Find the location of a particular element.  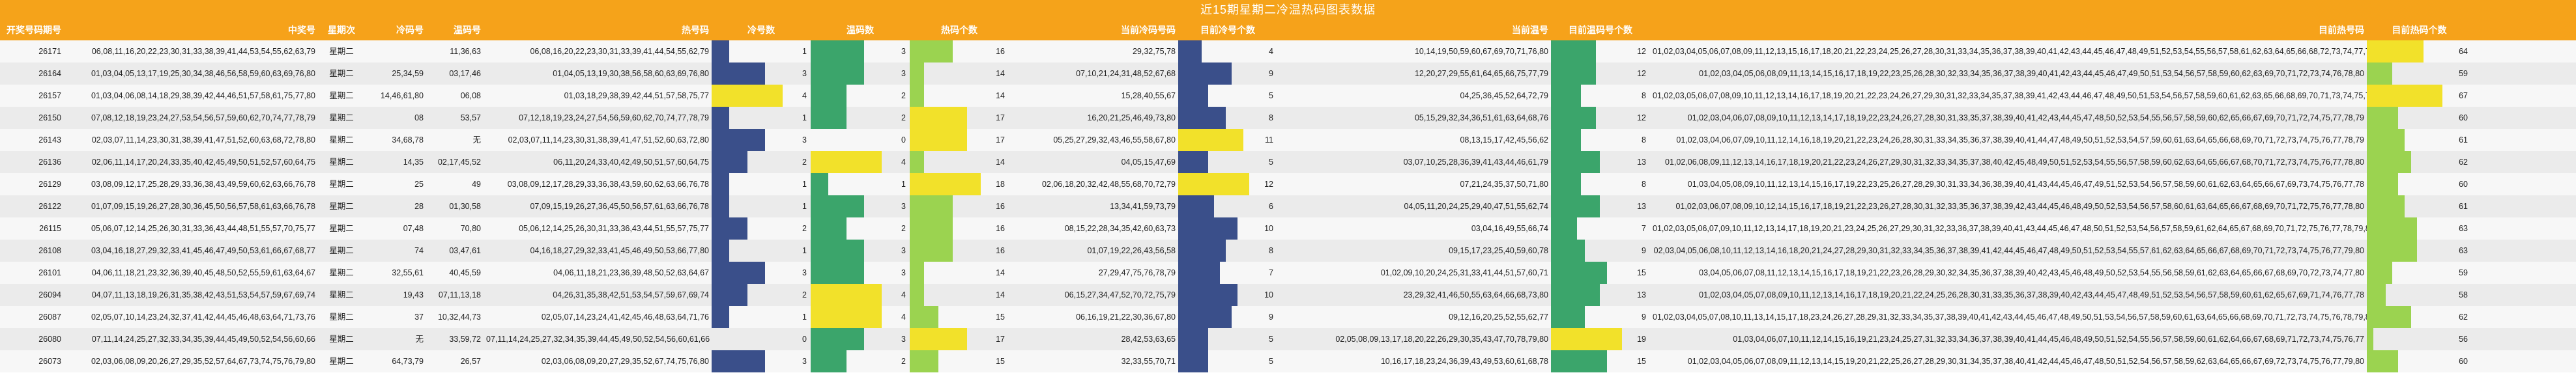

bar-cell-warm-count: 3 is located at coordinates (860, 273).